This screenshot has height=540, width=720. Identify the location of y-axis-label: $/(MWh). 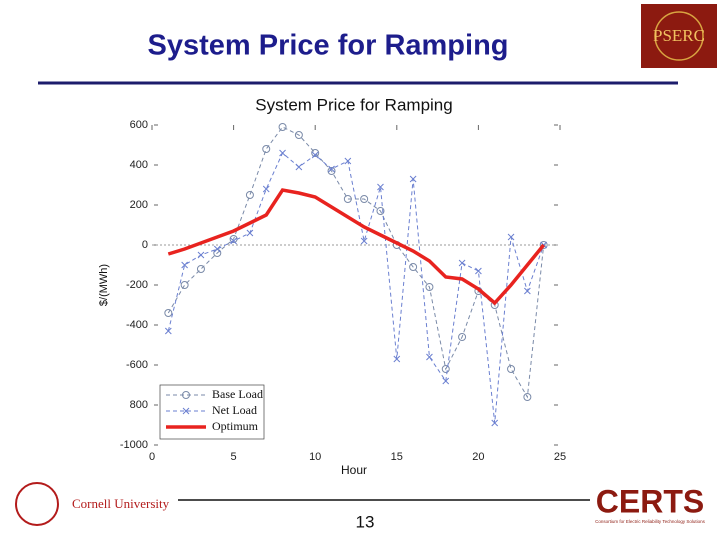
(104, 285).